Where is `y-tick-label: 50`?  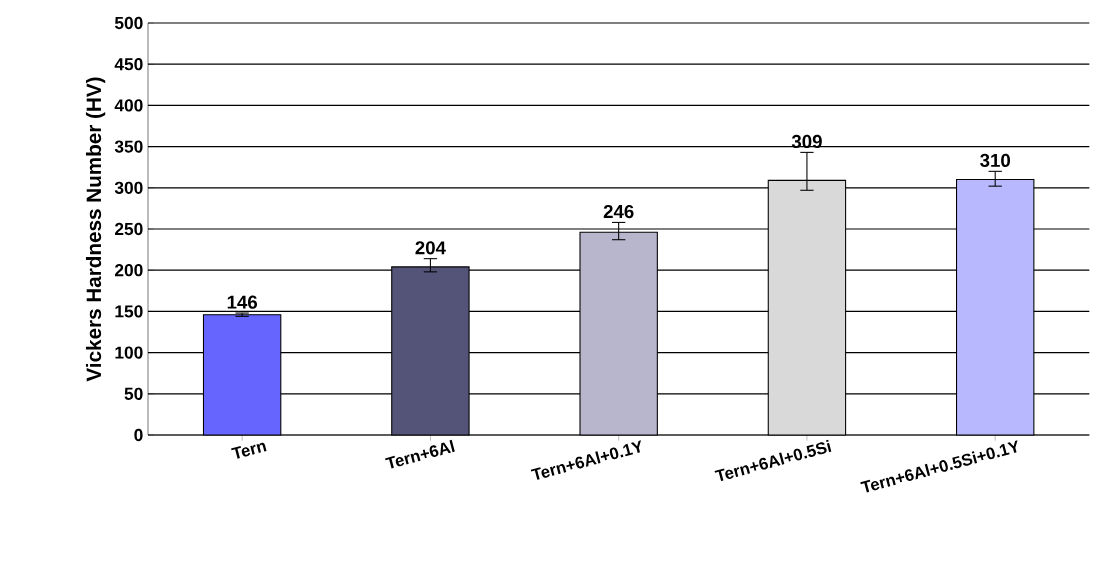 y-tick-label: 50 is located at coordinates (133, 393).